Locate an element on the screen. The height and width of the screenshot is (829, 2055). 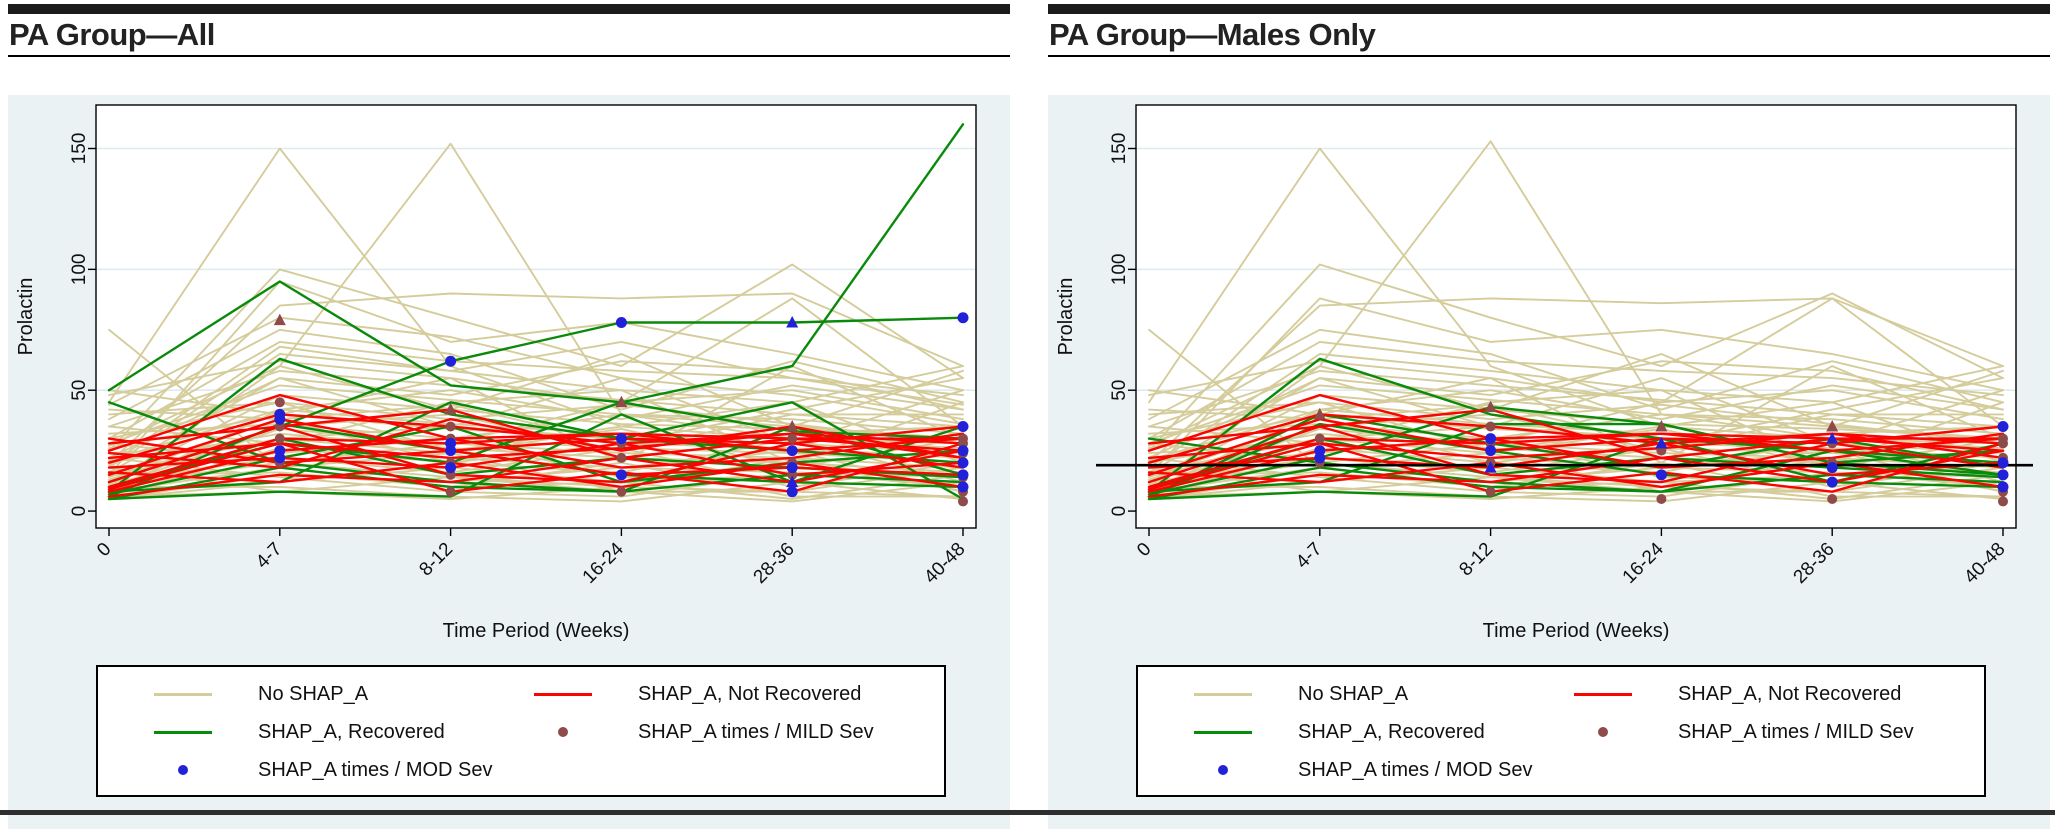
figure-title: PA Group—All is located at coordinates (112, 34).